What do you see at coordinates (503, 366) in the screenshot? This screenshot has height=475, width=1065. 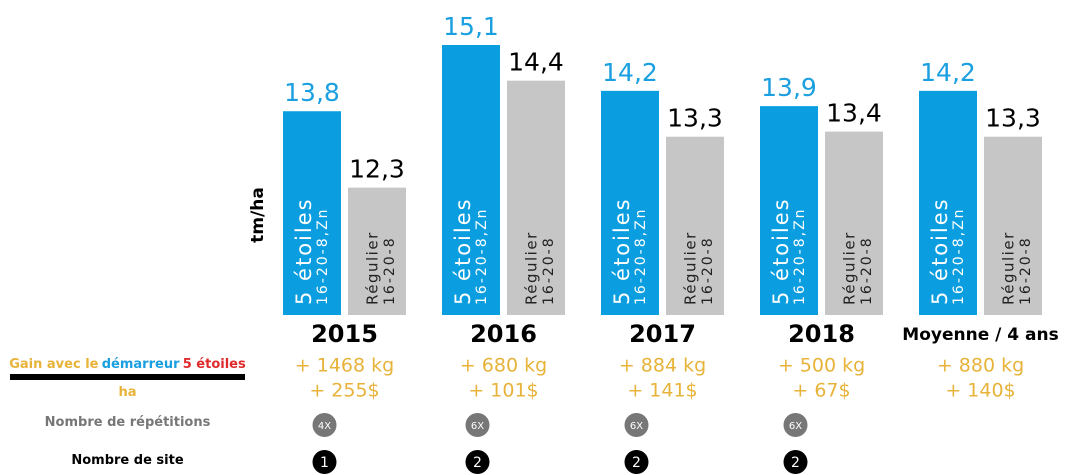 I see `gain-kg: + 680 kg` at bounding box center [503, 366].